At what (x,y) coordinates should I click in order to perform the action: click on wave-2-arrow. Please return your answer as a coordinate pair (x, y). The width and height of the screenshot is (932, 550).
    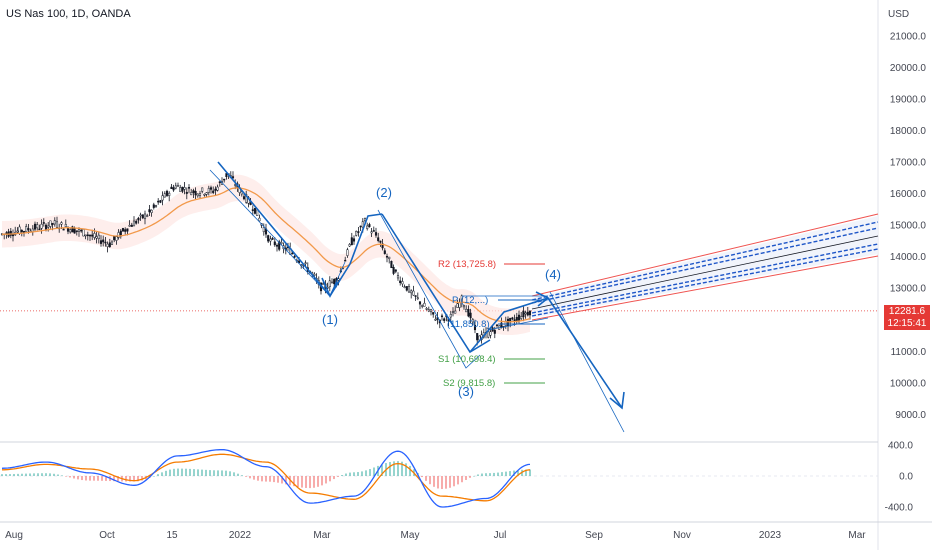
    Looking at the image, I should click on (366, 239).